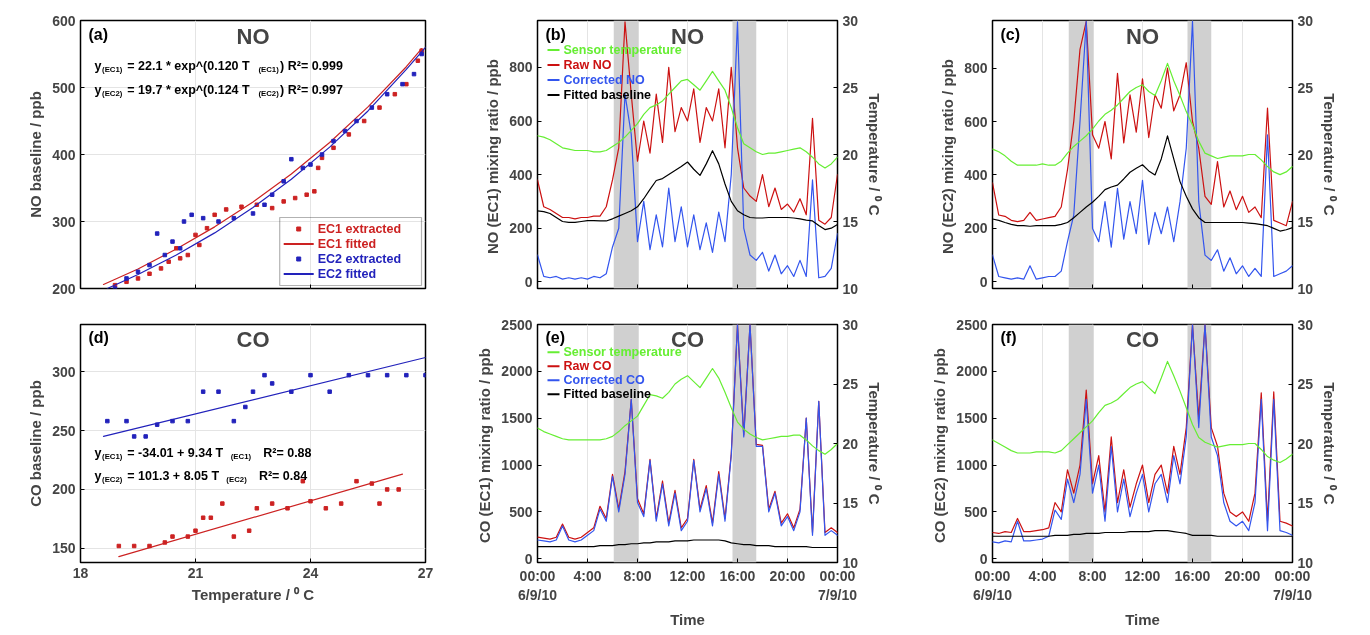 Image resolution: width=1370 pixels, height=635 pixels. I want to click on x-tick-label: 21, so click(195, 572).